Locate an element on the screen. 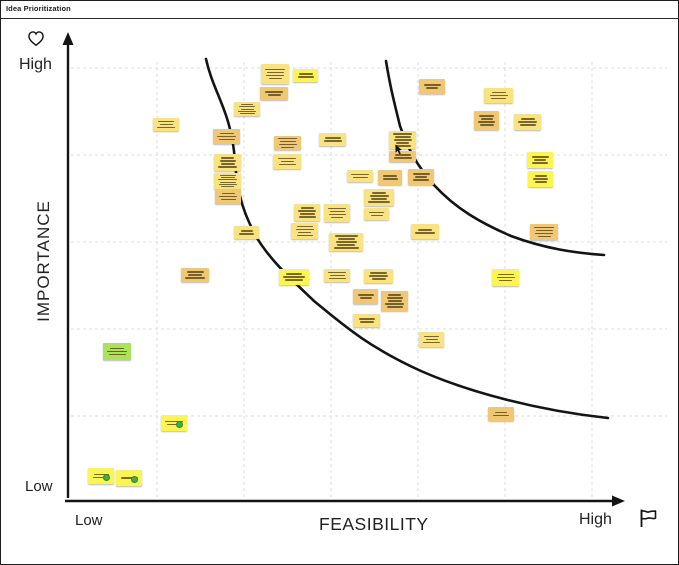 The width and height of the screenshot is (679, 565). frame-border-line is located at coordinates (339, 18).